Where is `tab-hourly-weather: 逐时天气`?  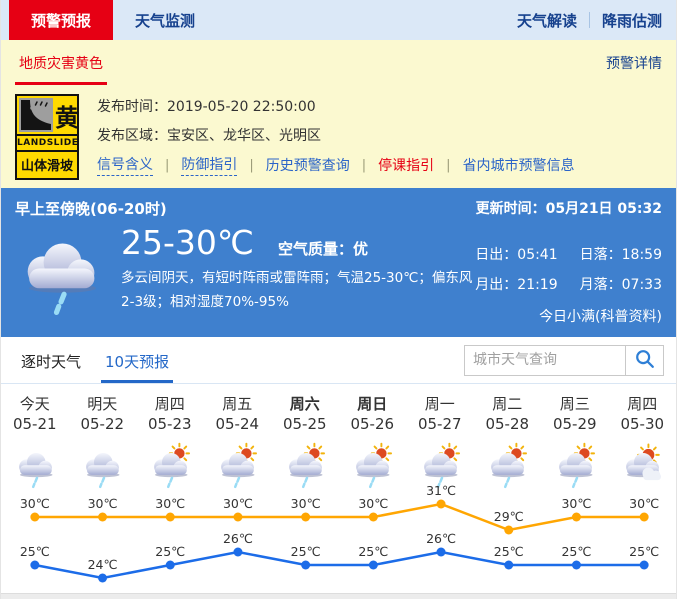
tab-hourly-weather: 逐时天气 is located at coordinates (51, 362).